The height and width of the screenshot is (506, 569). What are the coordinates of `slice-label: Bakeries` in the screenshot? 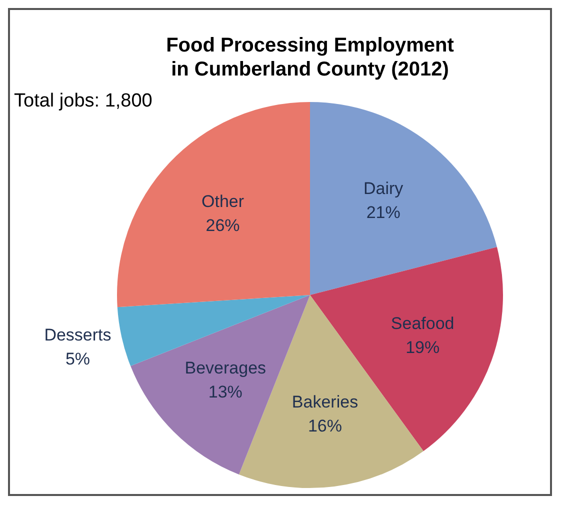 It's located at (325, 402).